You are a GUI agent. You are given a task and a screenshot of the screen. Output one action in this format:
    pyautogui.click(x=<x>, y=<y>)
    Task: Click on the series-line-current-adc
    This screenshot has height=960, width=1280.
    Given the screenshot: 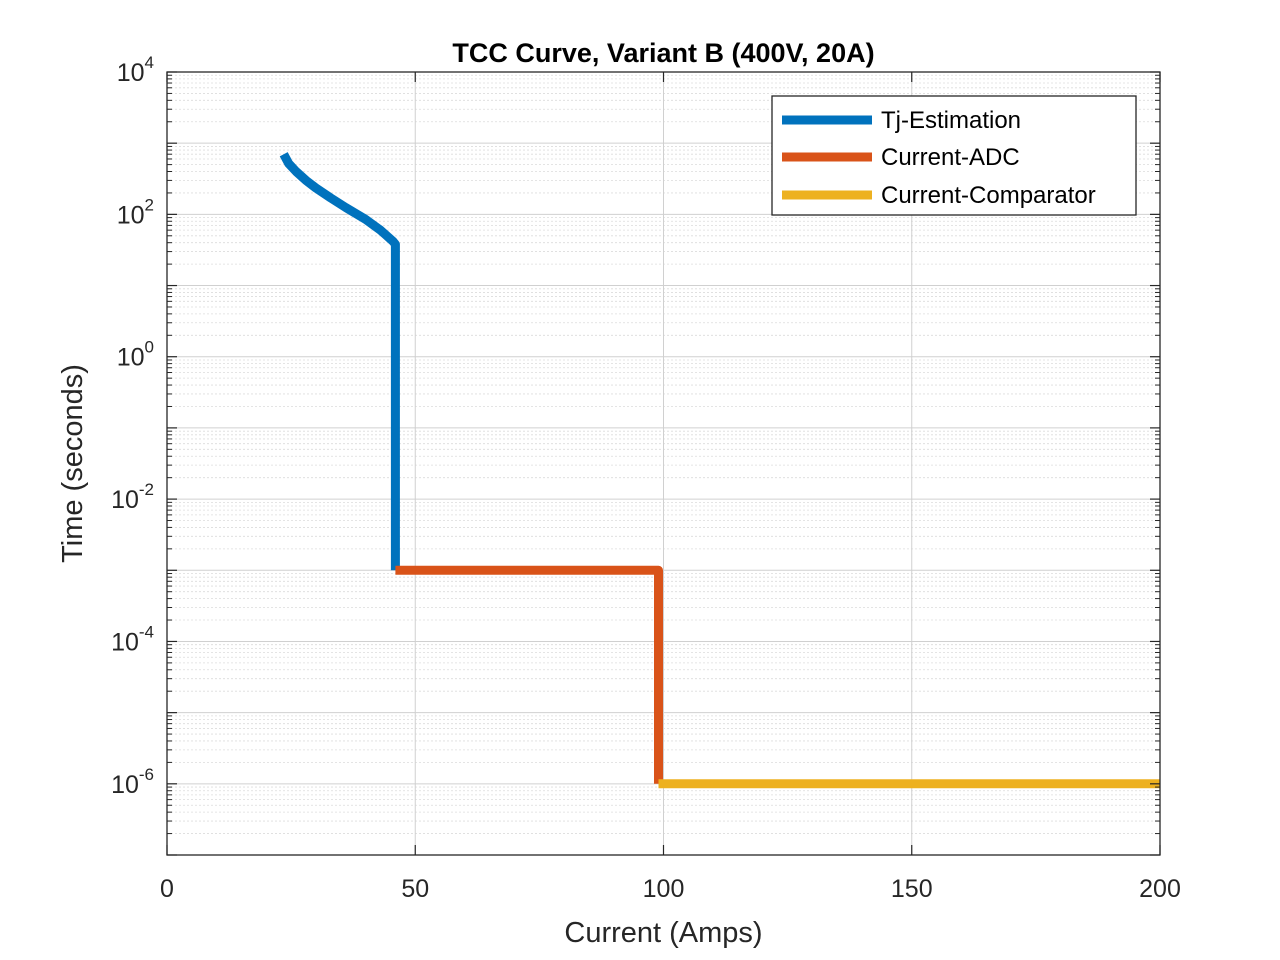 What is the action you would take?
    pyautogui.click(x=529, y=674)
    